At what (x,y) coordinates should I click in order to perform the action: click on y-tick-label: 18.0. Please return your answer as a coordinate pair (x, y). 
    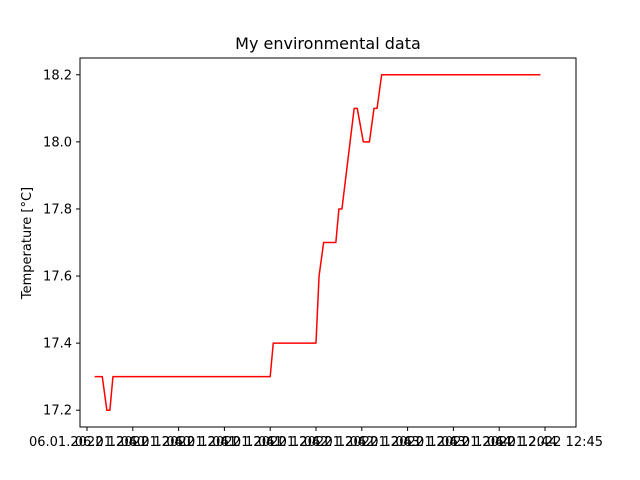
    Looking at the image, I should click on (57, 142).